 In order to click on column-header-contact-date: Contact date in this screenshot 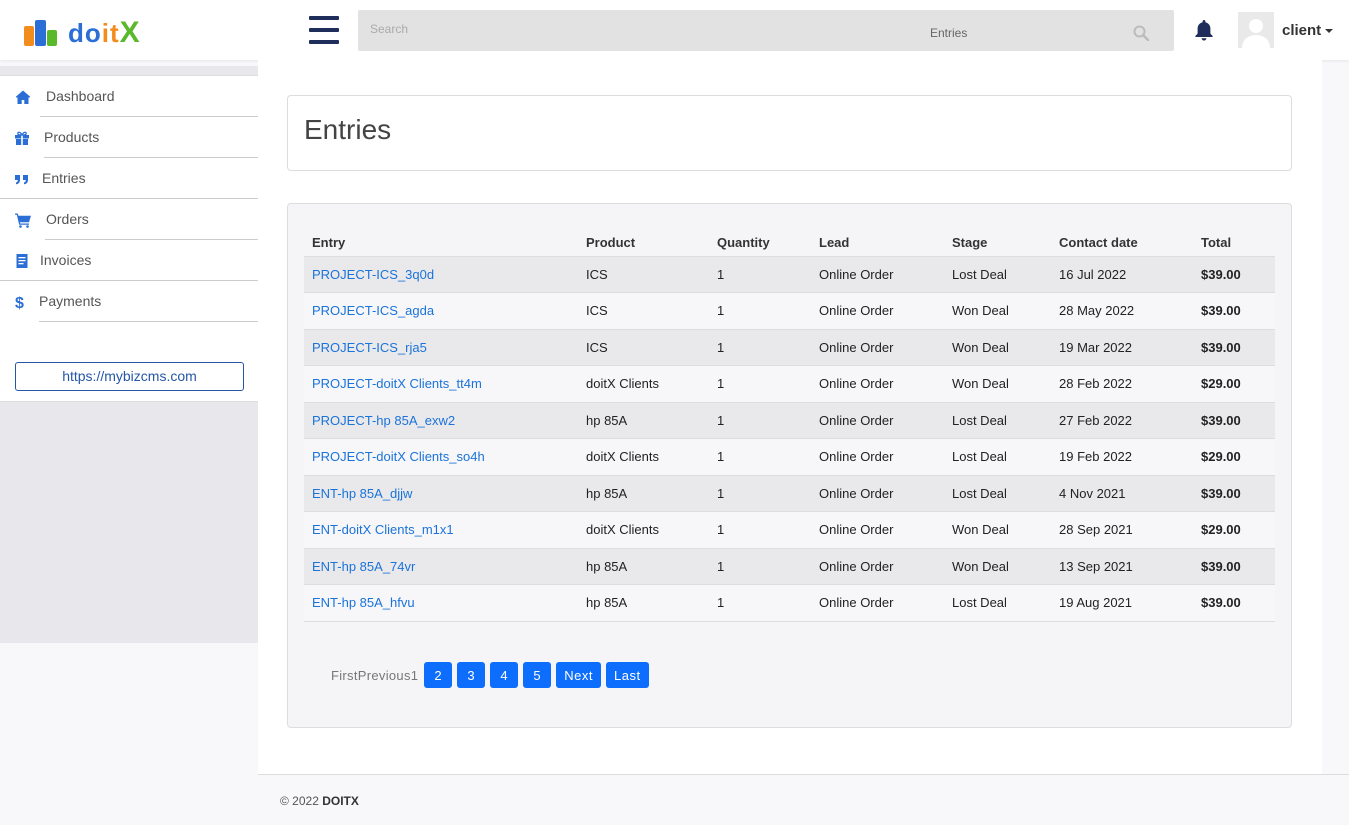, I will do `click(1122, 238)`.